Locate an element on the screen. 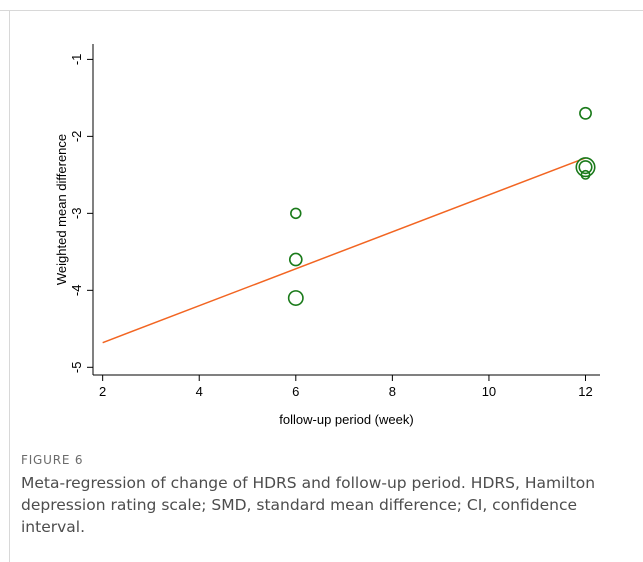 This screenshot has height=562, width=643. y-tick-label: -3 is located at coordinates (76, 214).